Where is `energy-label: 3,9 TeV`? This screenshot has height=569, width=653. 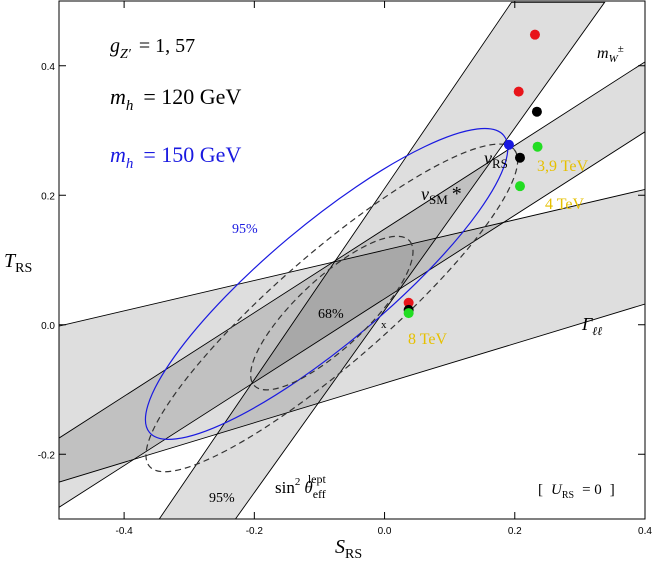 energy-label: 3,9 TeV is located at coordinates (562, 166).